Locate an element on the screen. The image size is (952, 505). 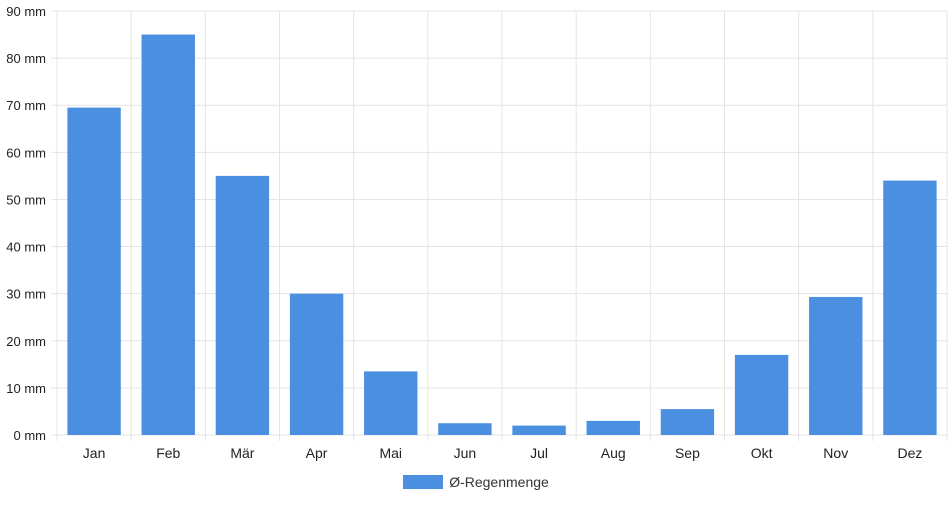
bar-sep is located at coordinates (687, 422).